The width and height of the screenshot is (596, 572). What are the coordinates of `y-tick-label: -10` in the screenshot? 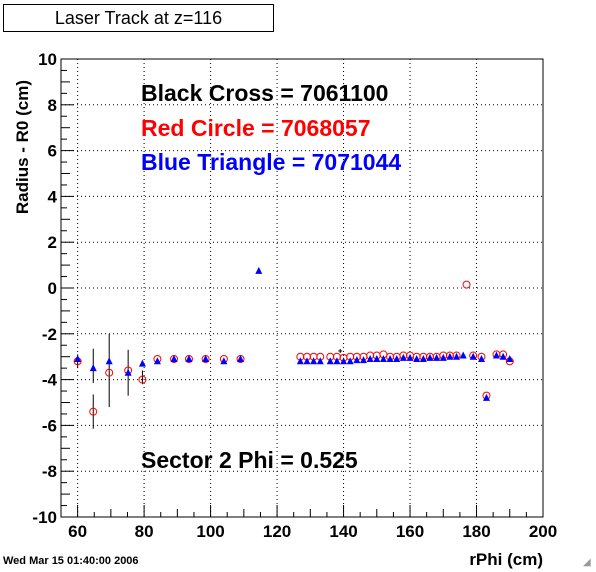 It's located at (44, 517).